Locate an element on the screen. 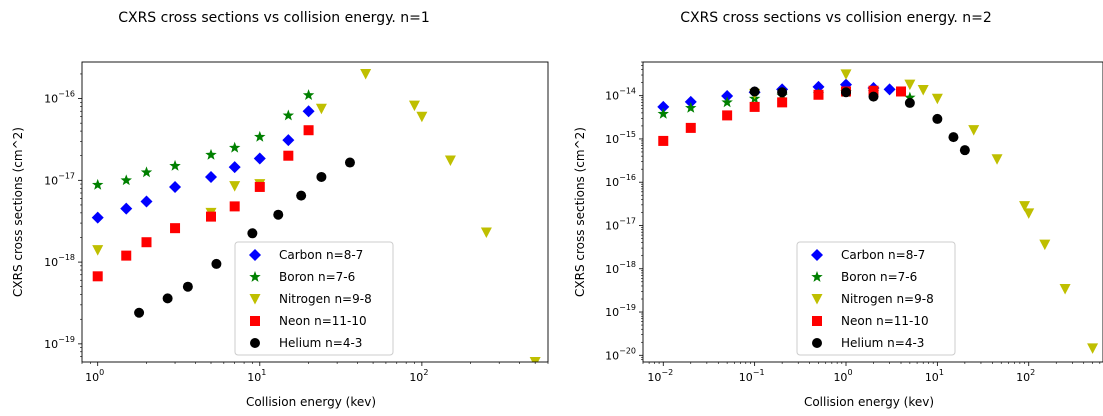 This screenshot has width=1103, height=416. legend-box is located at coordinates (876, 298).